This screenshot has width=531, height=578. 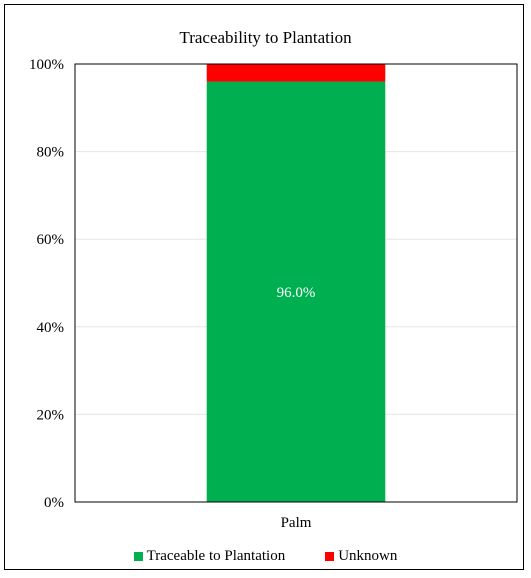 What do you see at coordinates (51, 415) in the screenshot?
I see `y-tick-label: 20%` at bounding box center [51, 415].